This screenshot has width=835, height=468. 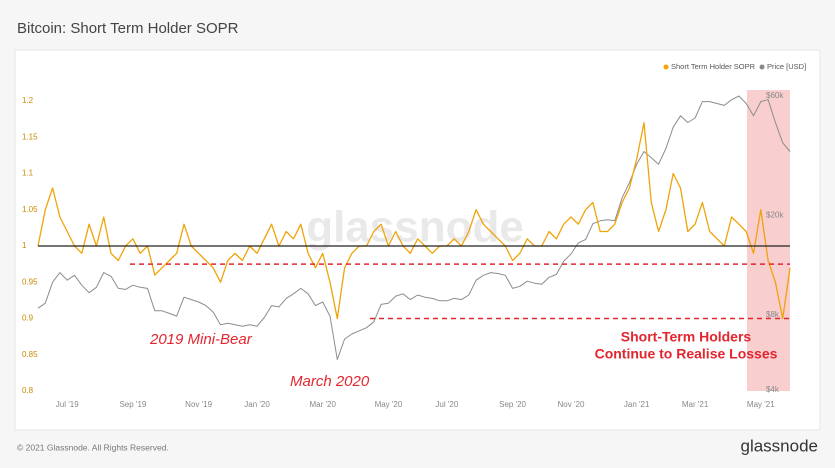 I want to click on y-tick-label: 0.9, so click(x=28, y=318).